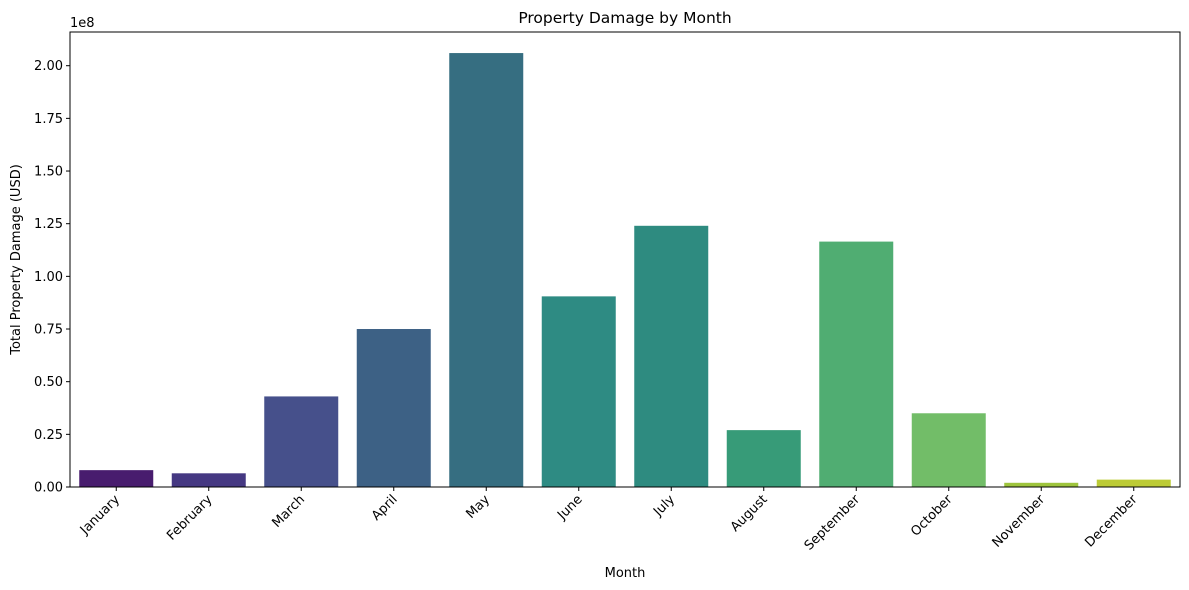 The height and width of the screenshot is (590, 1189). What do you see at coordinates (190, 518) in the screenshot?
I see `x-tick-label: February` at bounding box center [190, 518].